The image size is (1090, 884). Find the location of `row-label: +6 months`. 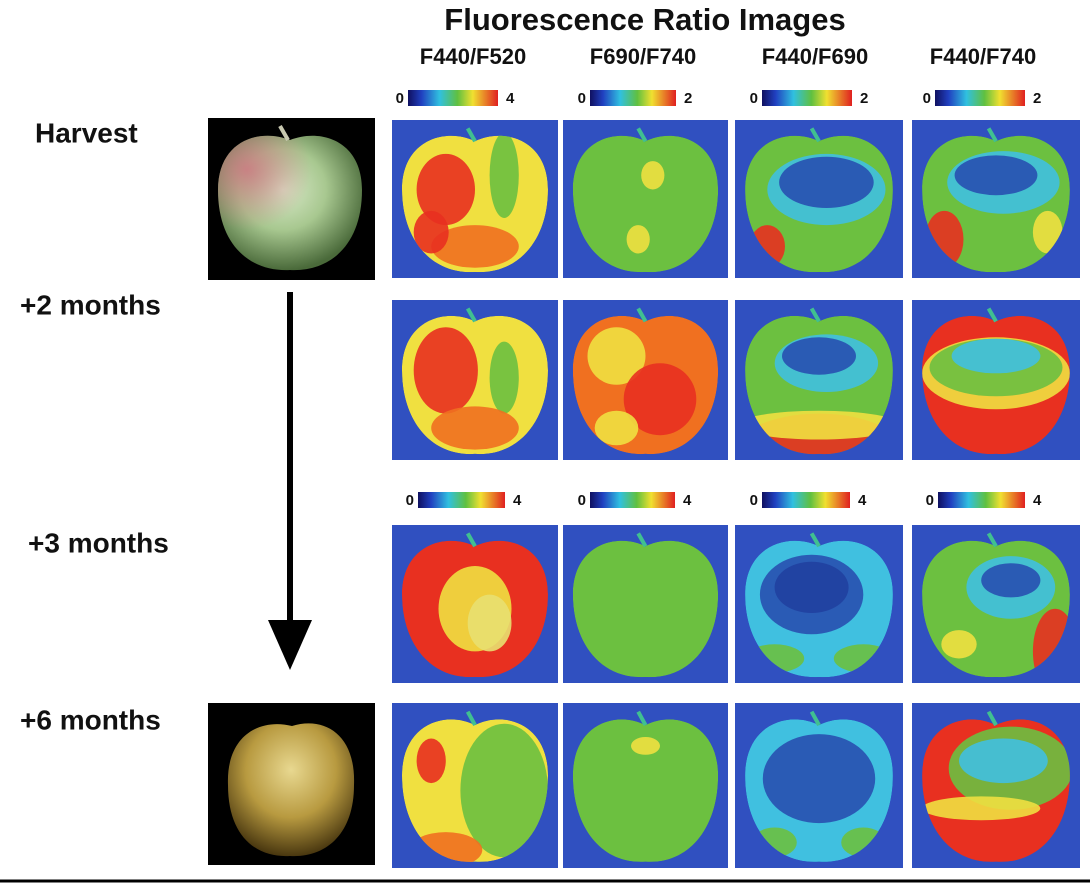

row-label: +6 months is located at coordinates (90, 719).